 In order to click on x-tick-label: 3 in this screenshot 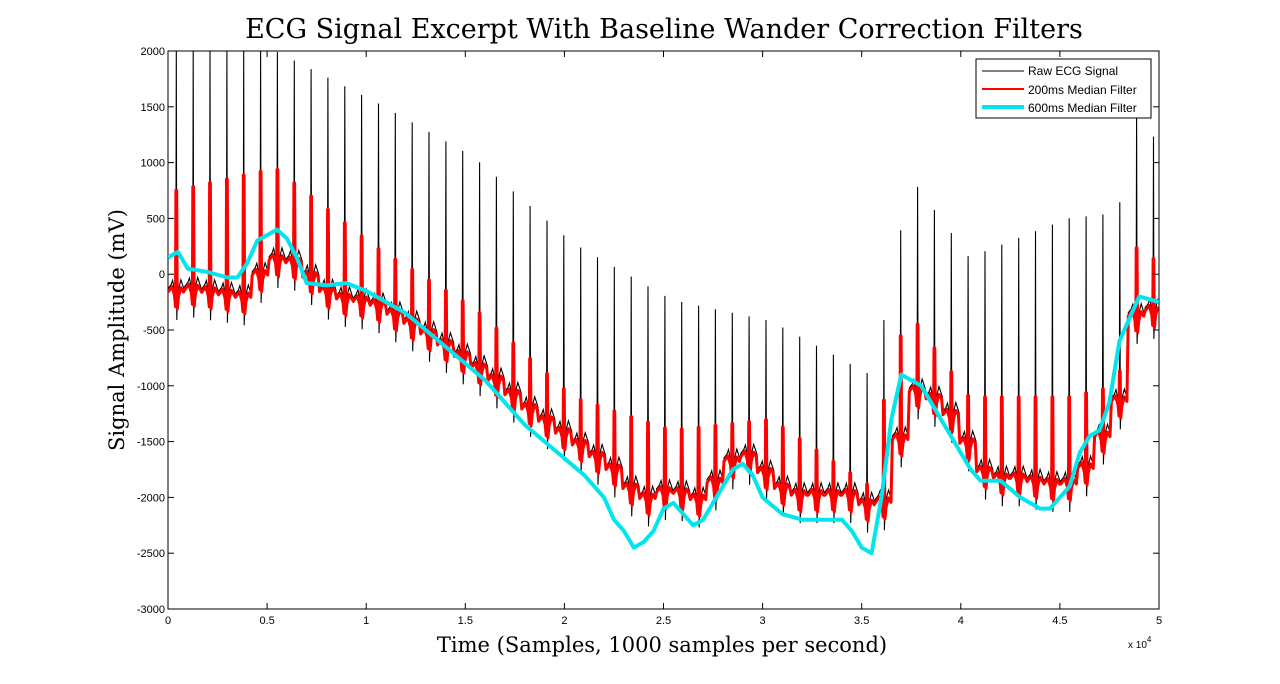, I will do `click(763, 621)`.